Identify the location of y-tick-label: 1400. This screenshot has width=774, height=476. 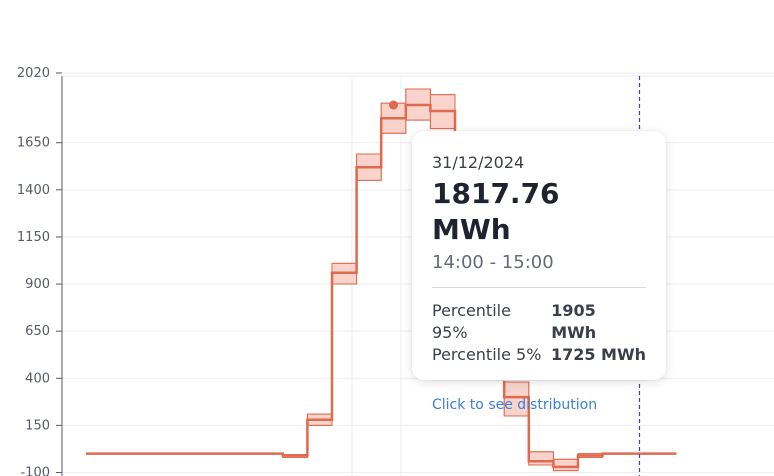
(33, 190).